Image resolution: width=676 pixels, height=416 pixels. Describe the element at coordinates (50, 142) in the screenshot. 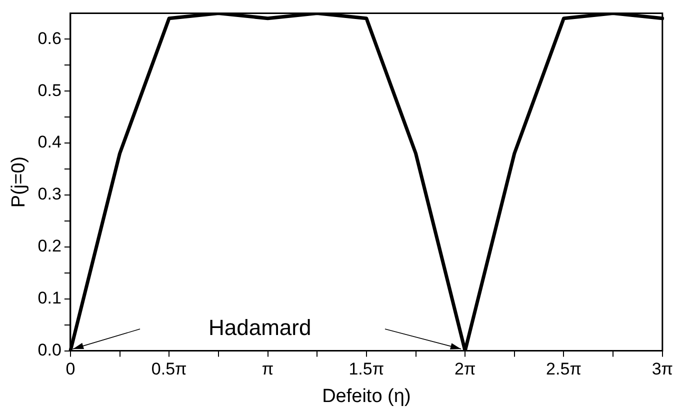

I see `y-tick-label: 0.4` at that location.